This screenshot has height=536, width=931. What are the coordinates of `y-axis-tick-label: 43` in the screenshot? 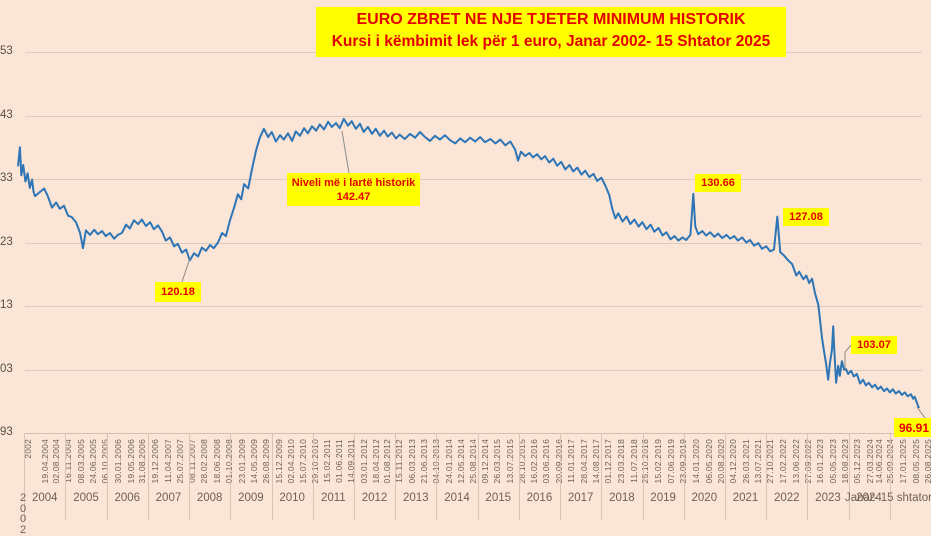 It's located at (6, 114).